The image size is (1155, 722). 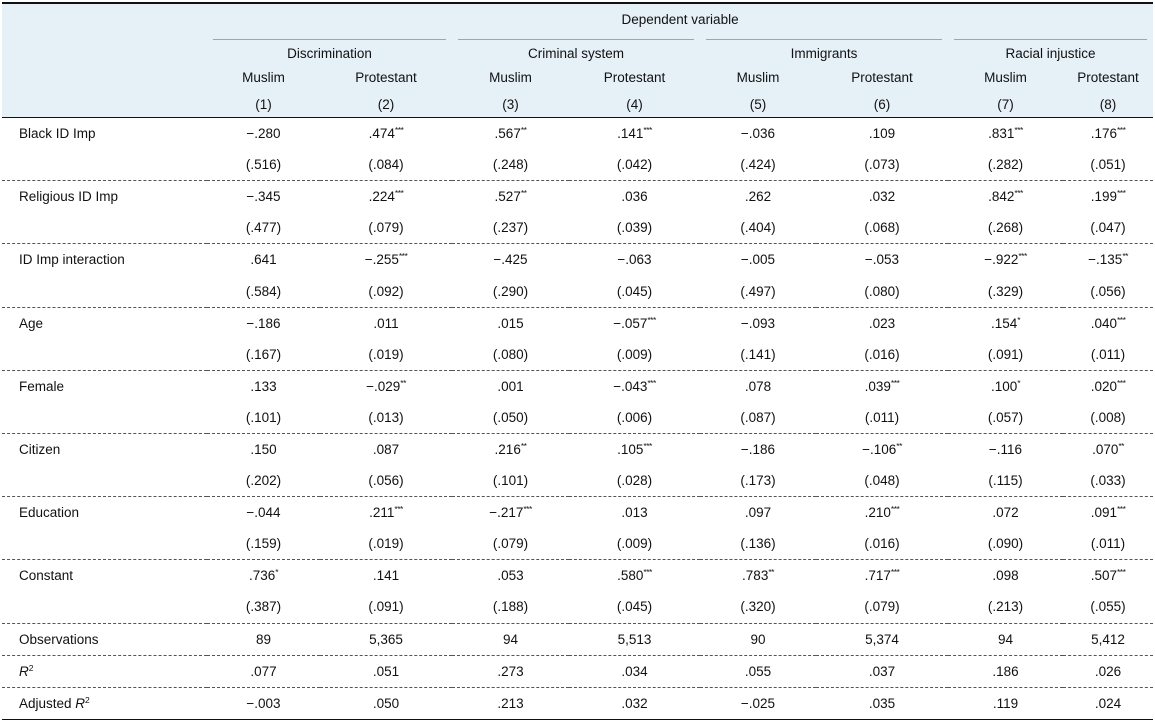 What do you see at coordinates (1050, 49) in the screenshot?
I see `group-header: Racial injustice` at bounding box center [1050, 49].